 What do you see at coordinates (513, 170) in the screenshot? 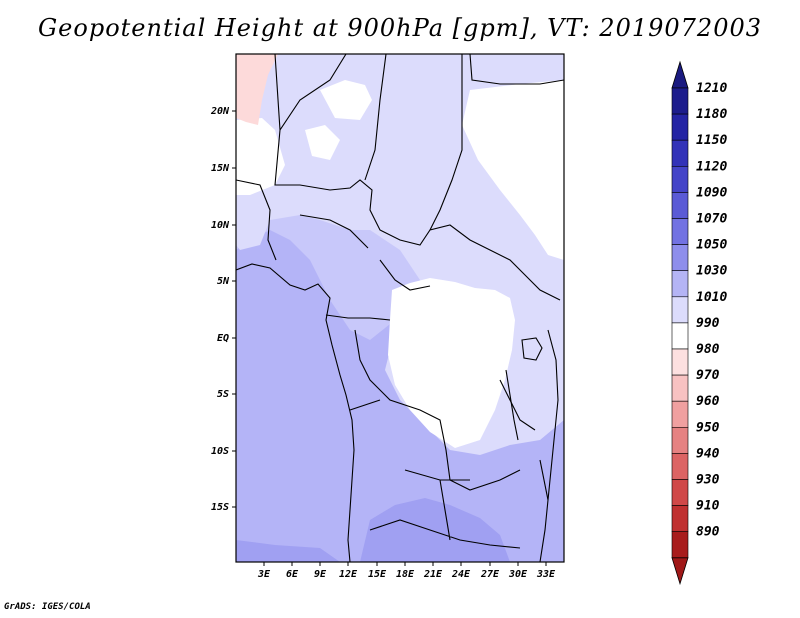
I see `fill-region-white-northeast` at bounding box center [513, 170].